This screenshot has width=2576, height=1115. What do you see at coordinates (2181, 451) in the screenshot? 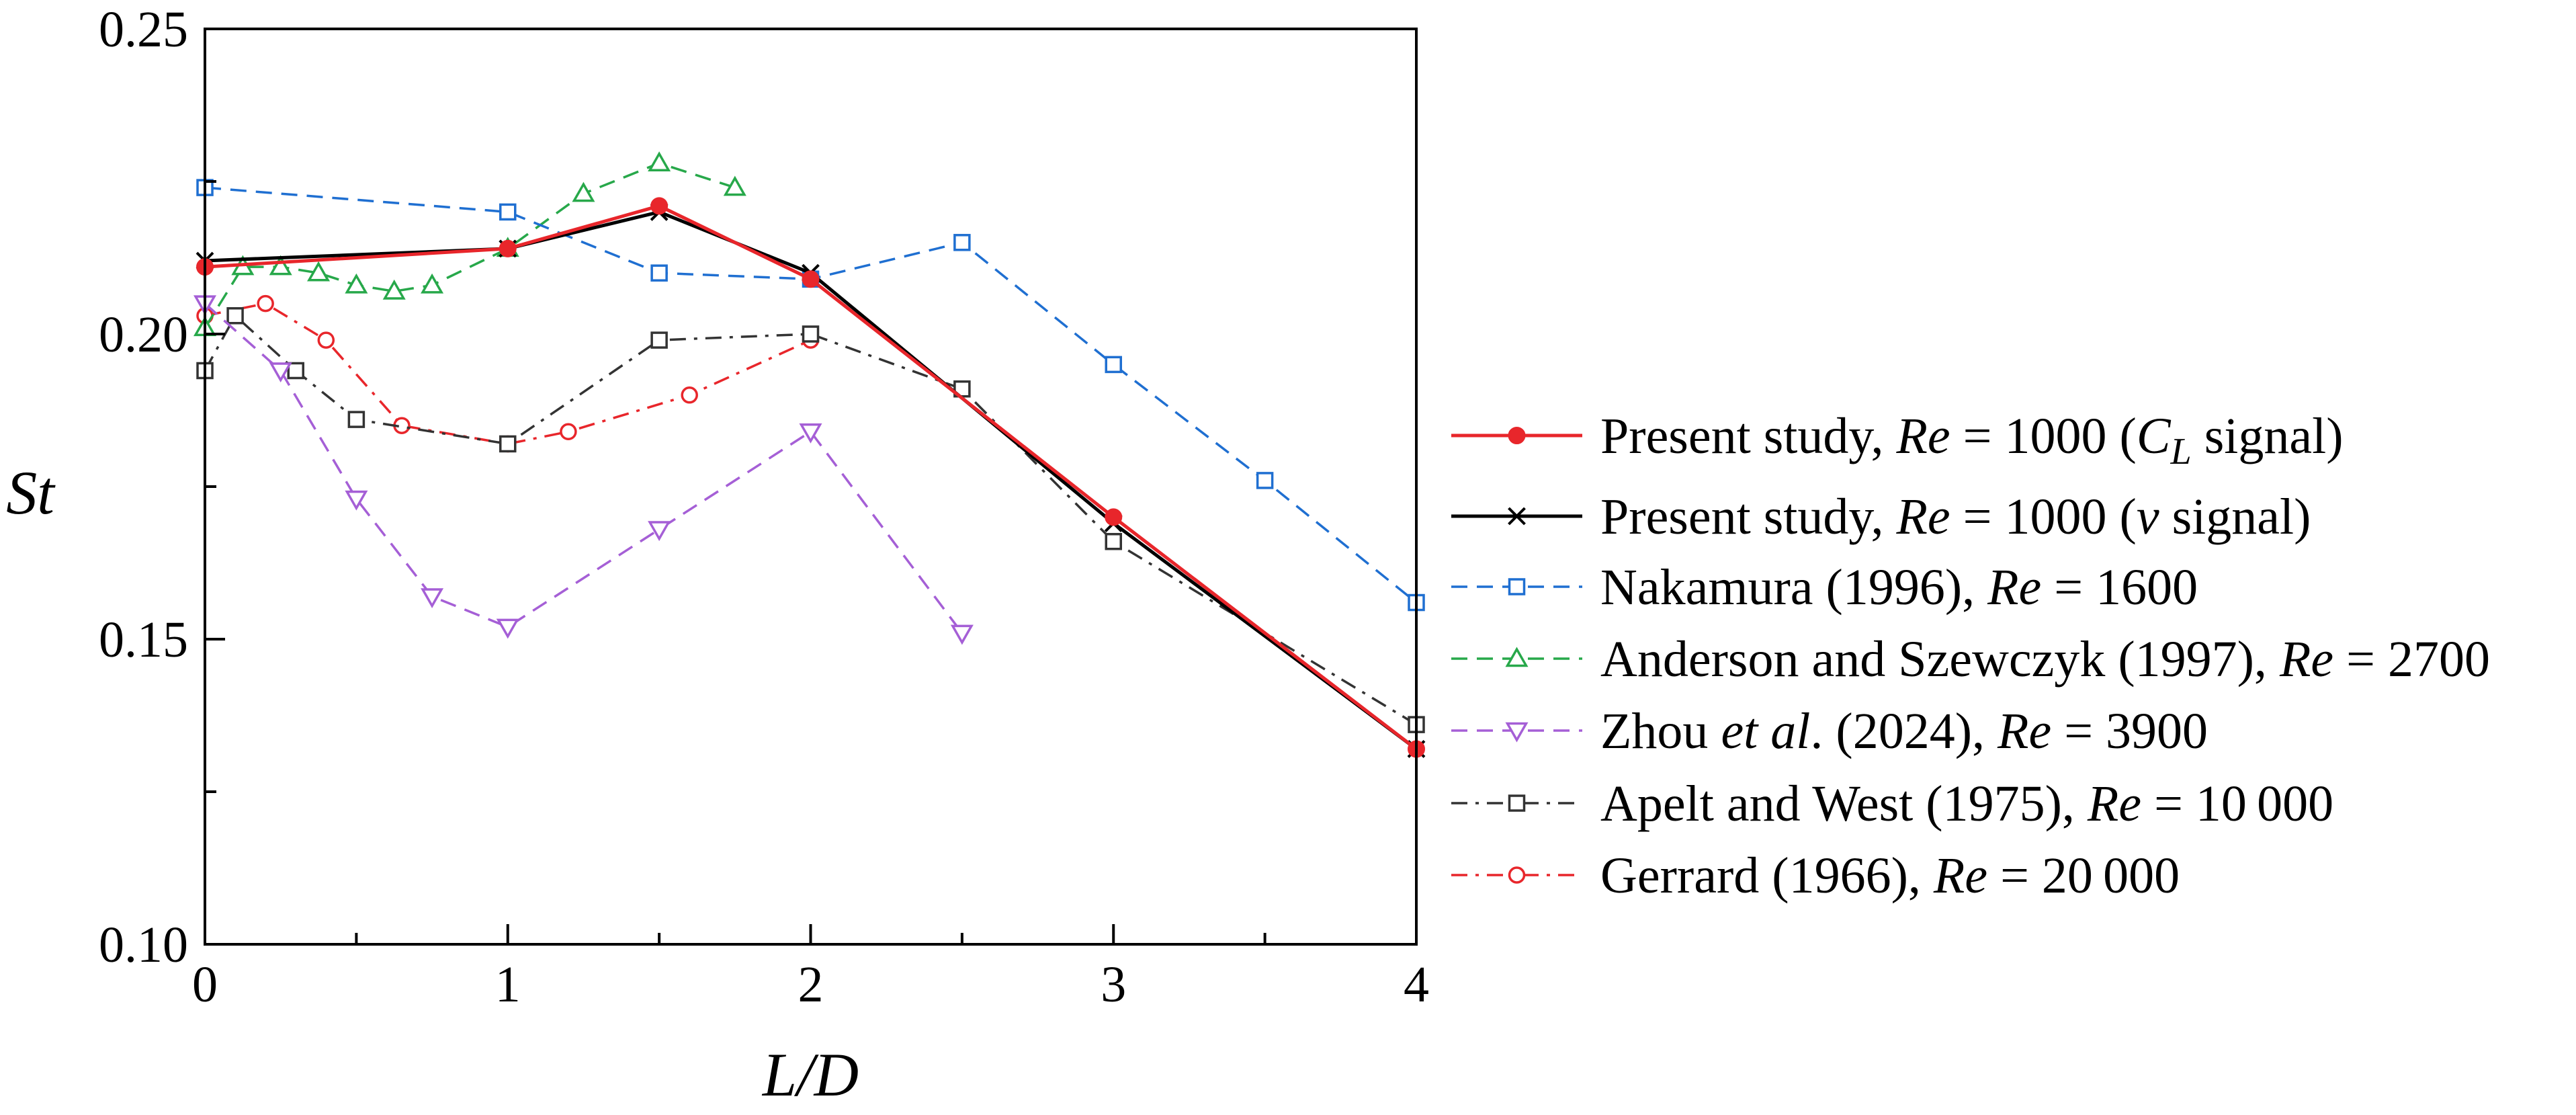
I see `legend-label-part: L` at bounding box center [2181, 451].